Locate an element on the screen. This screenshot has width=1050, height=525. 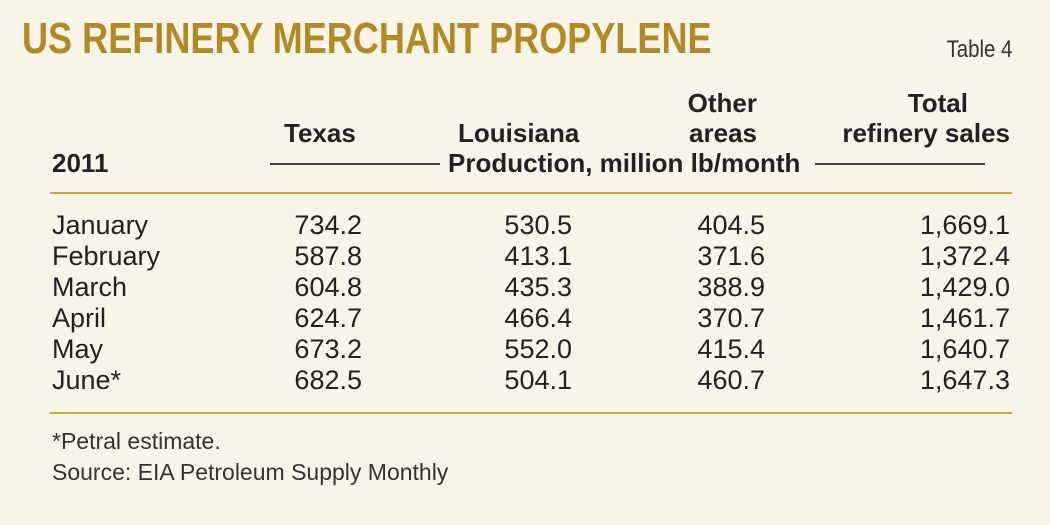
header-dash-right is located at coordinates (900, 164).